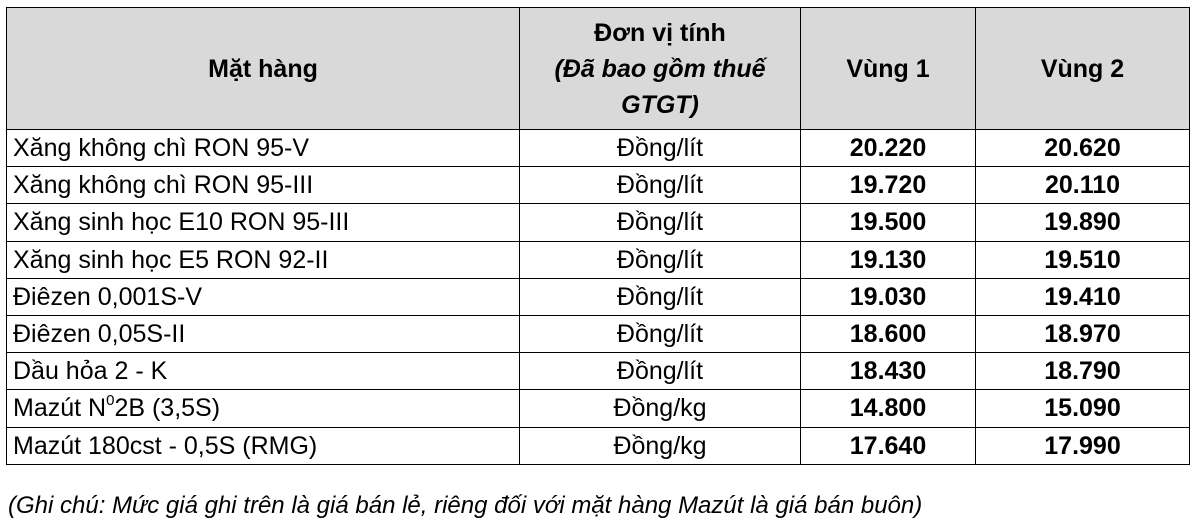  I want to click on header-unit-title: Đơn vị tính, so click(660, 32).